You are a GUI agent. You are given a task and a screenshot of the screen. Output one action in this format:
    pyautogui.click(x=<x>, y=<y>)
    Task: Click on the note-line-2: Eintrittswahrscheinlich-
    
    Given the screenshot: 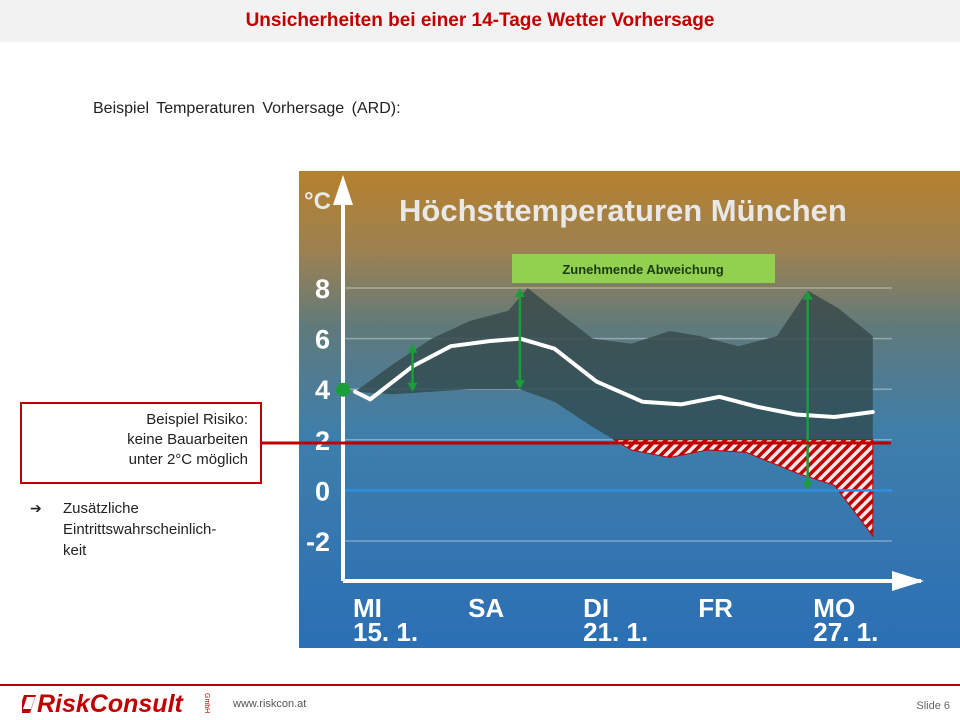 What is the action you would take?
    pyautogui.click(x=140, y=529)
    